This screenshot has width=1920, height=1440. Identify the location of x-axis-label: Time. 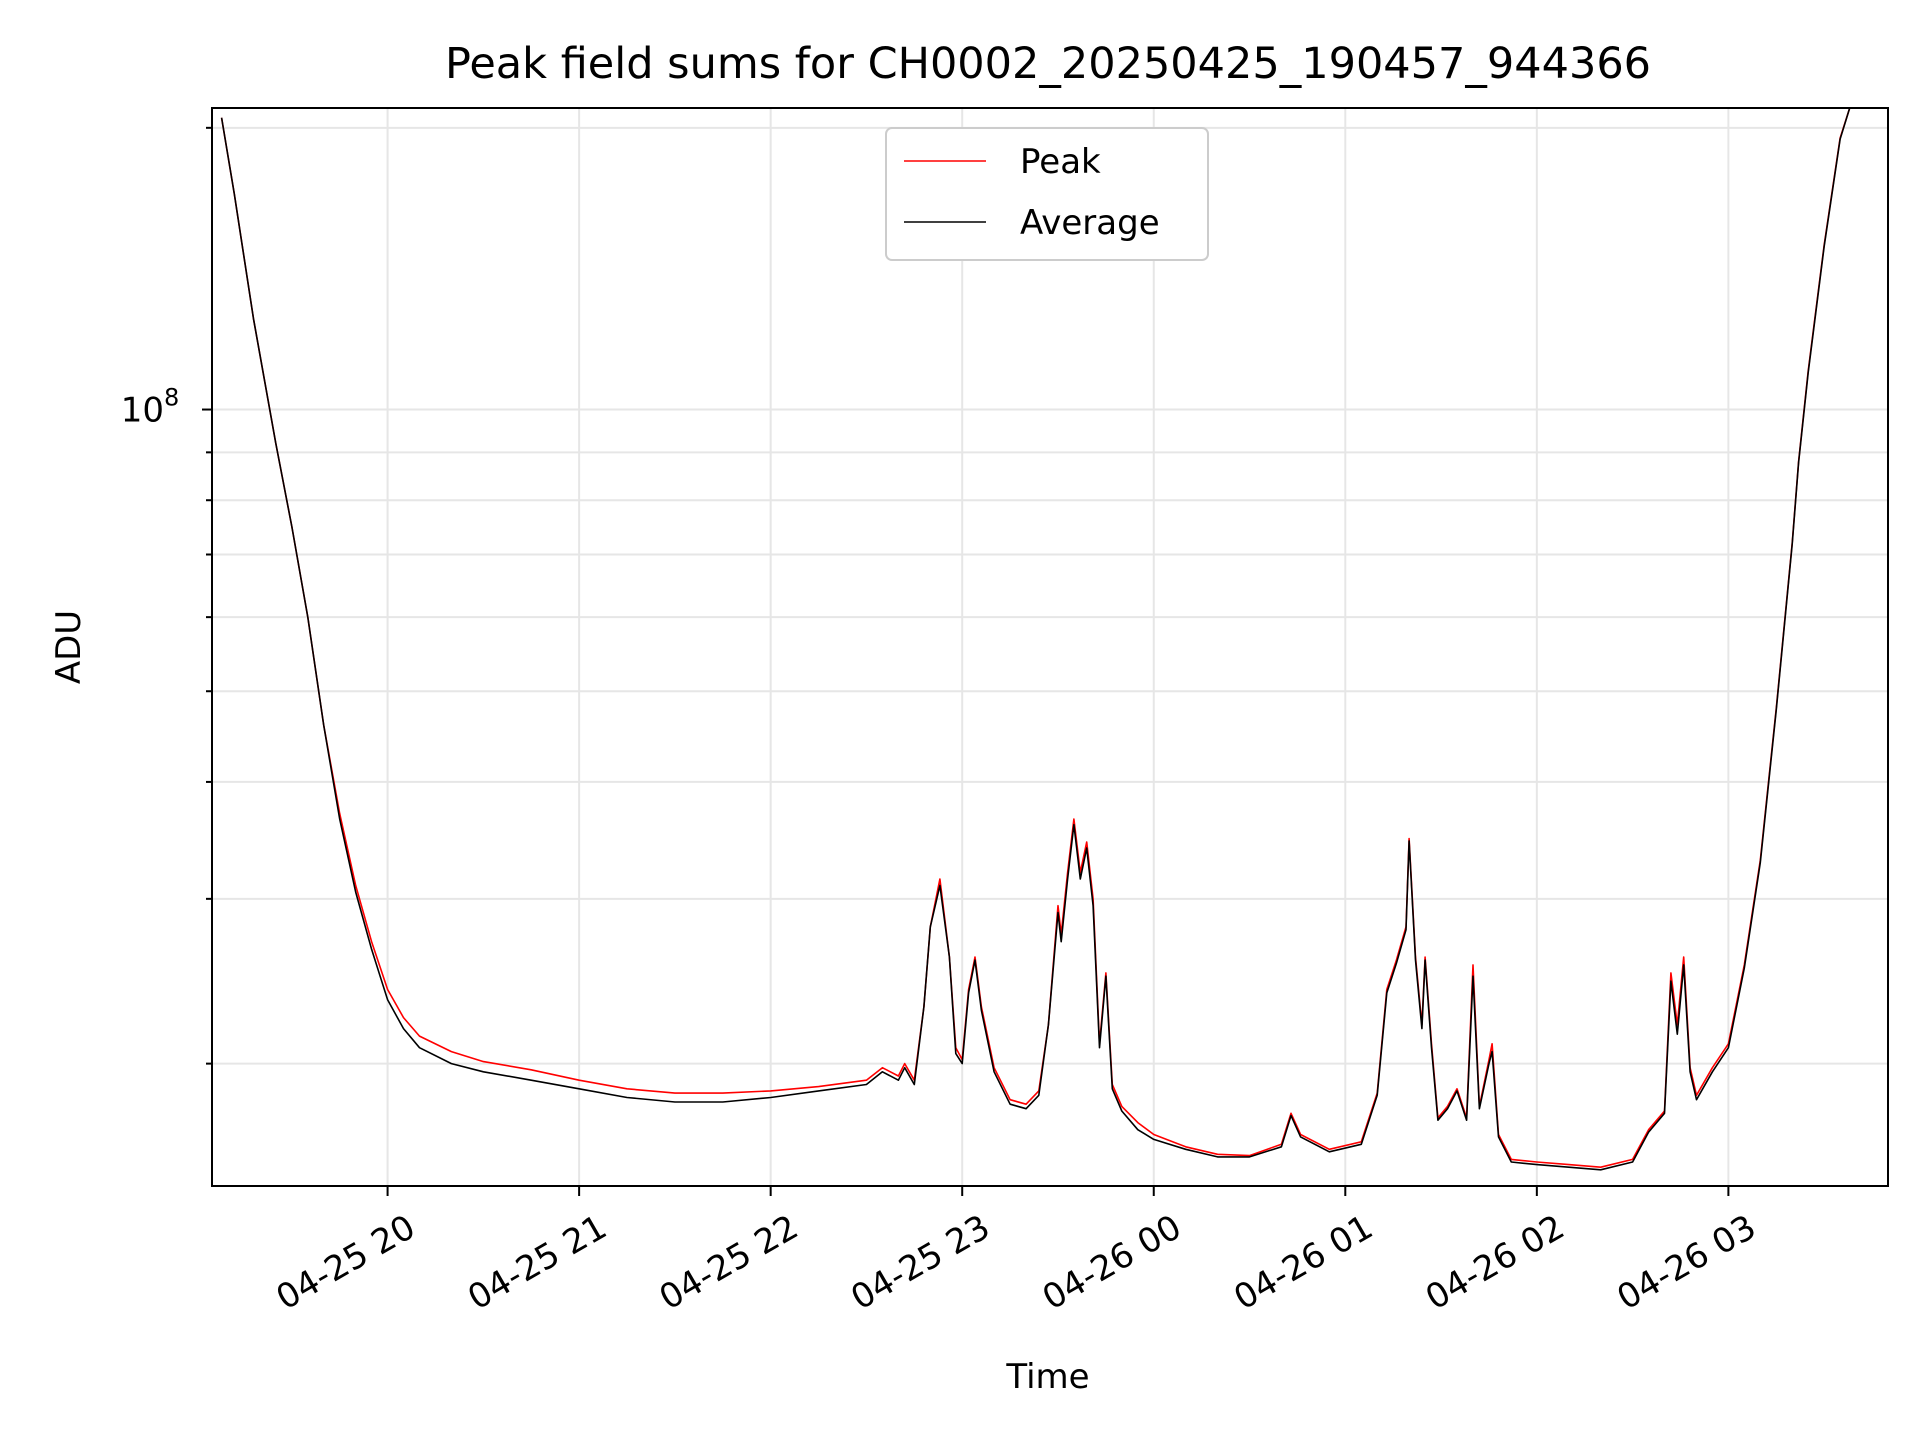
(1047, 1377).